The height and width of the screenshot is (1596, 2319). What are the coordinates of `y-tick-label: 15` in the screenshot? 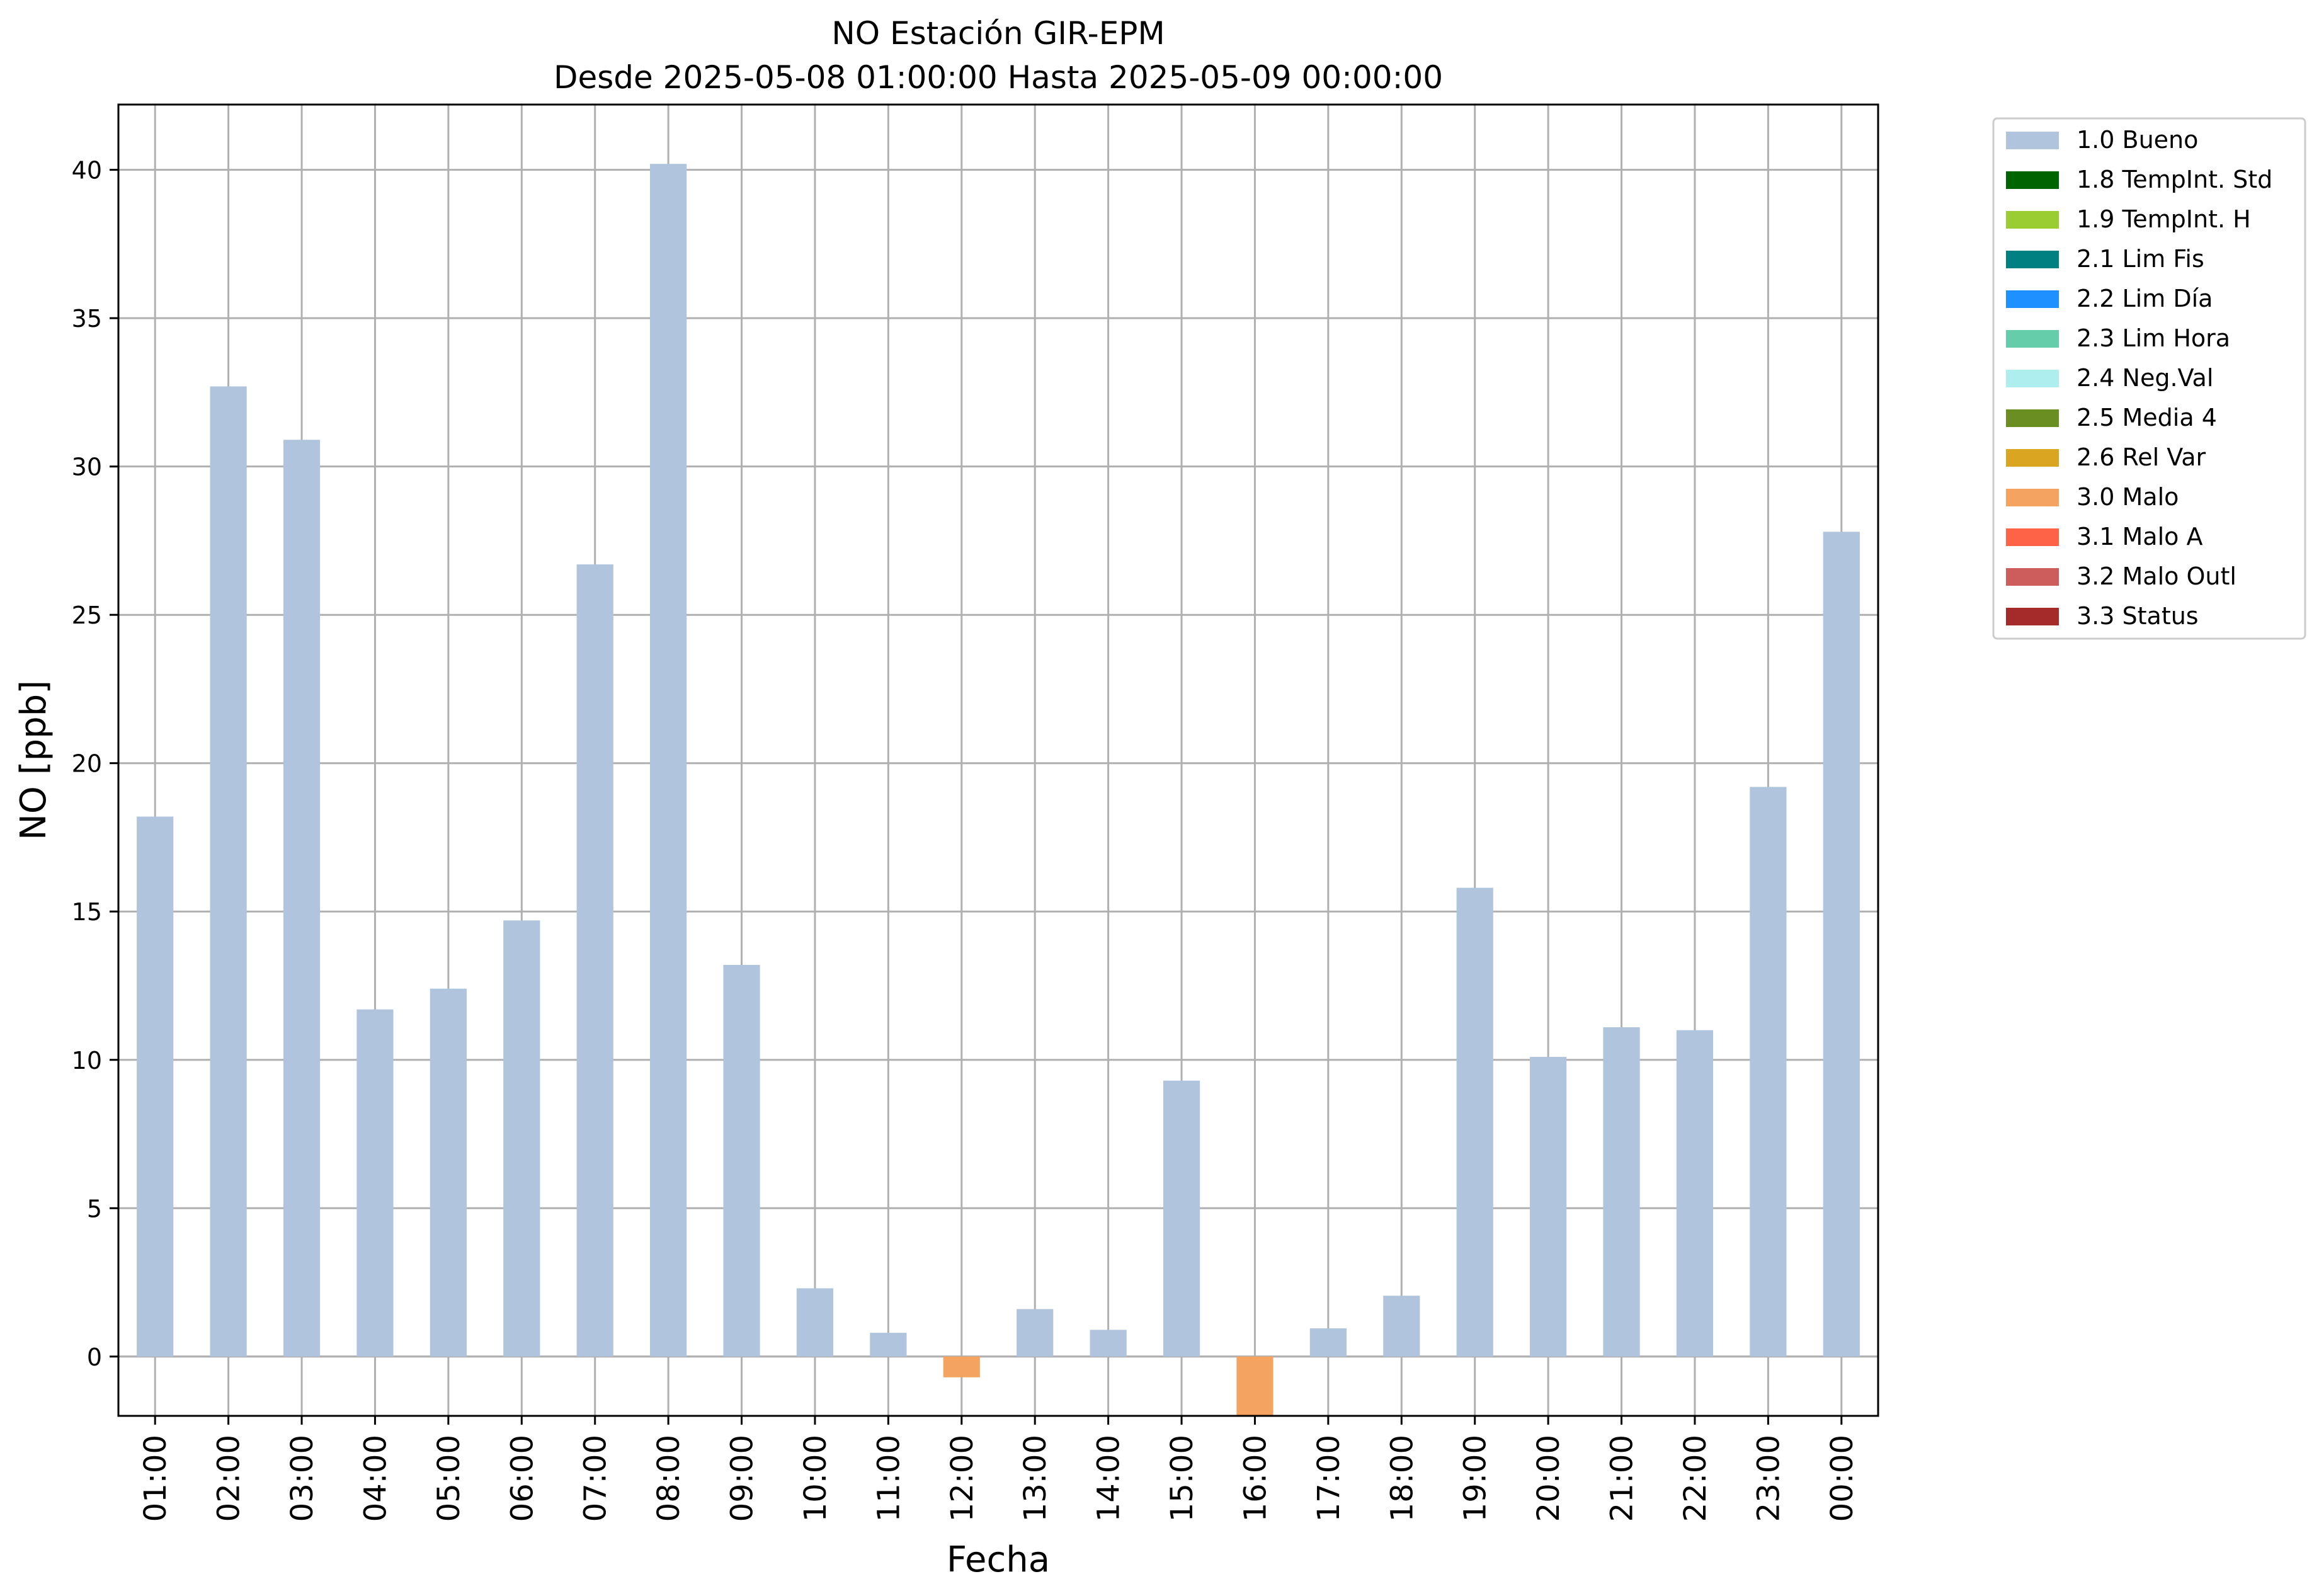 It's located at (87, 912).